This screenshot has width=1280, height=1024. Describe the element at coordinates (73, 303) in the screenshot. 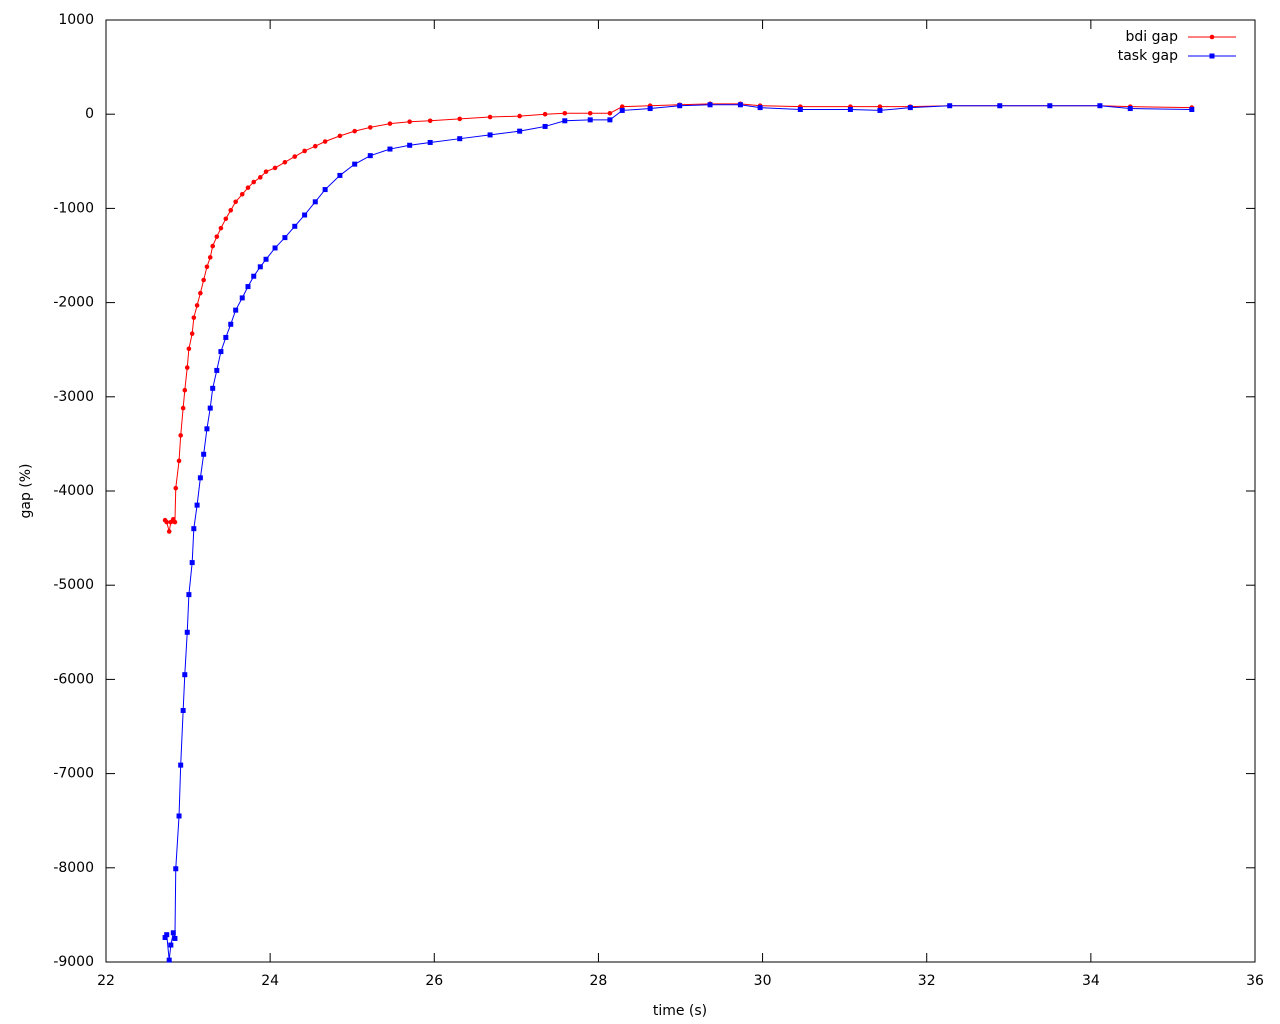

I see `y-tick-label: -2000` at that location.